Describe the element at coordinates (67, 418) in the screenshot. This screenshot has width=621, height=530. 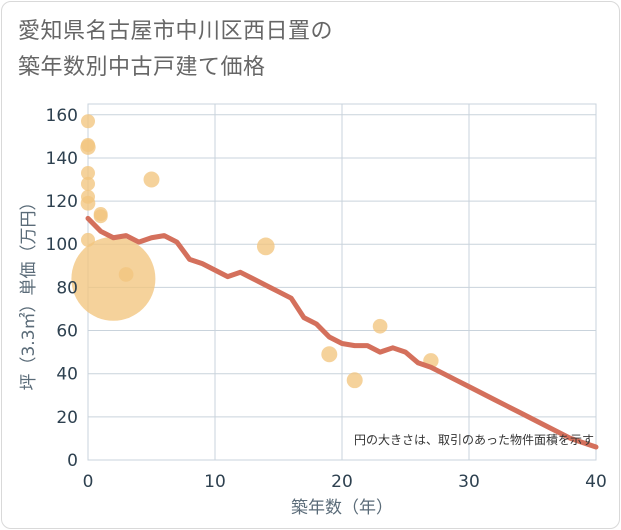
I see `y-tick-label-20: 20` at that location.